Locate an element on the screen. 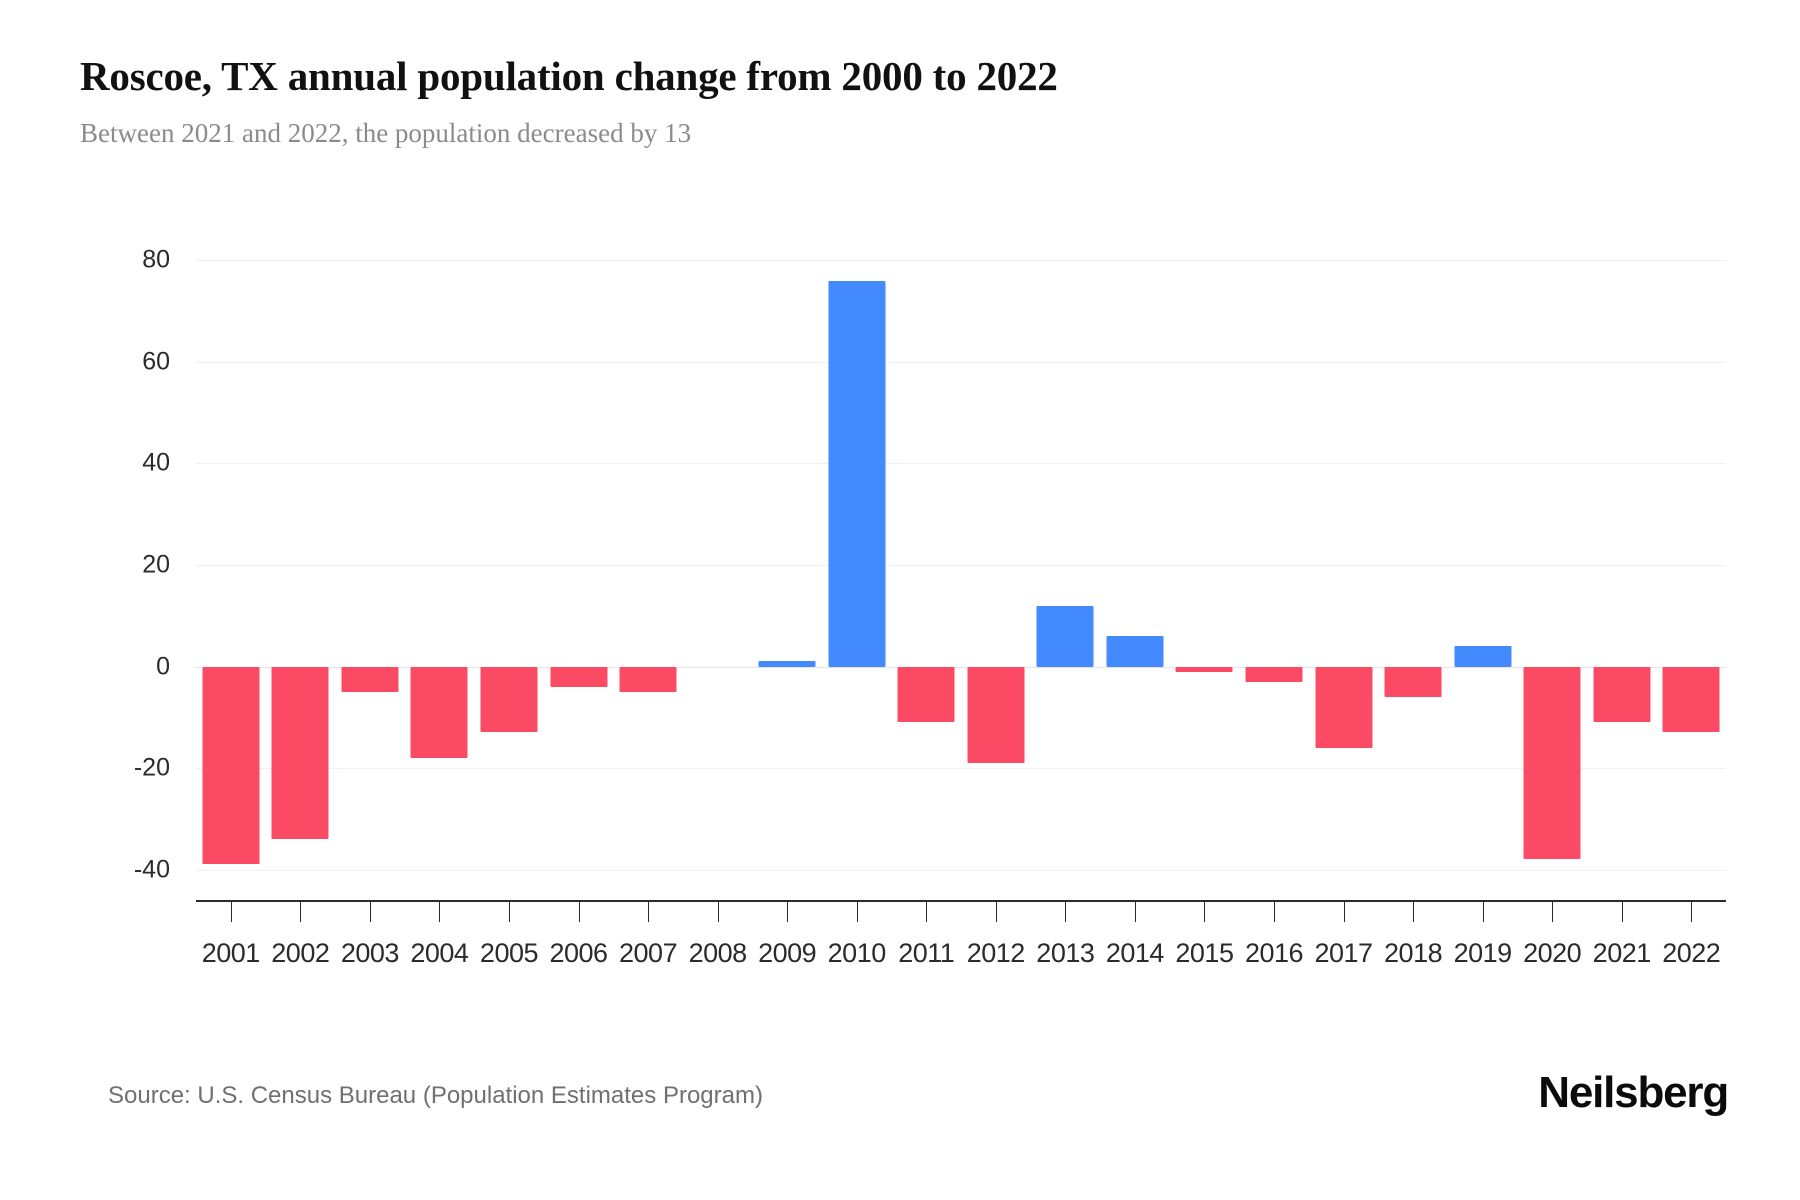 The width and height of the screenshot is (1800, 1200). x-axis-tick-label: 2014 is located at coordinates (1135, 953).